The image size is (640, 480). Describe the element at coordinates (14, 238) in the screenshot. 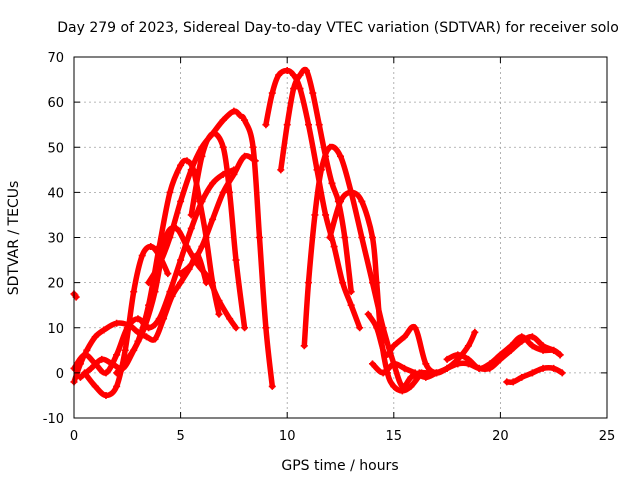

I see `y-axis-label: SDTVAR / TECUs` at that location.